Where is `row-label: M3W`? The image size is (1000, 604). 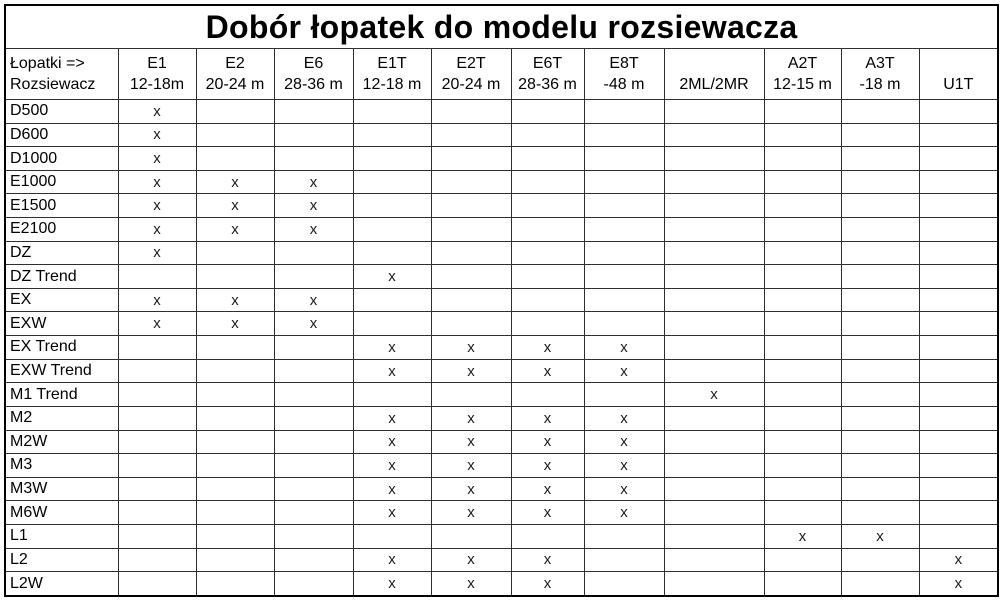 row-label: M3W is located at coordinates (61, 489).